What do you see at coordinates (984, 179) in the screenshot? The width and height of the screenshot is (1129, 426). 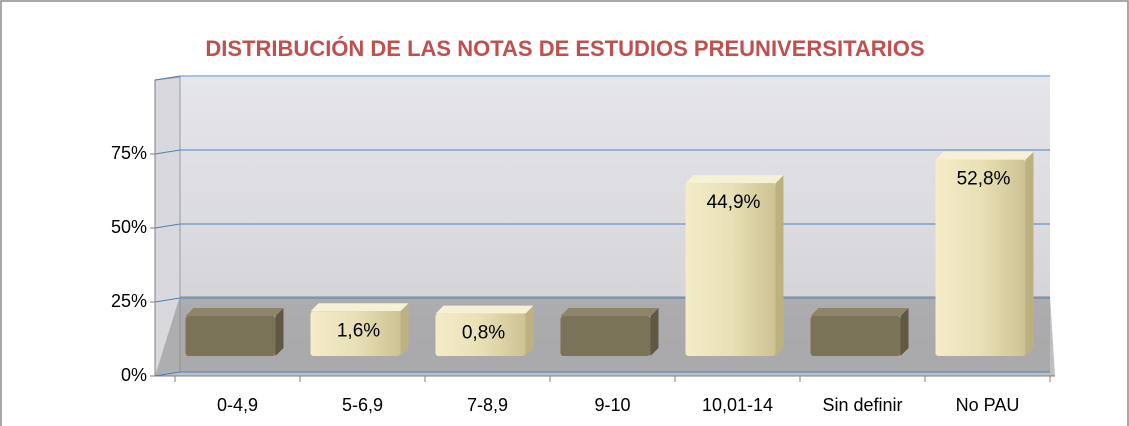 I see `value-label: 52,8%` at bounding box center [984, 179].